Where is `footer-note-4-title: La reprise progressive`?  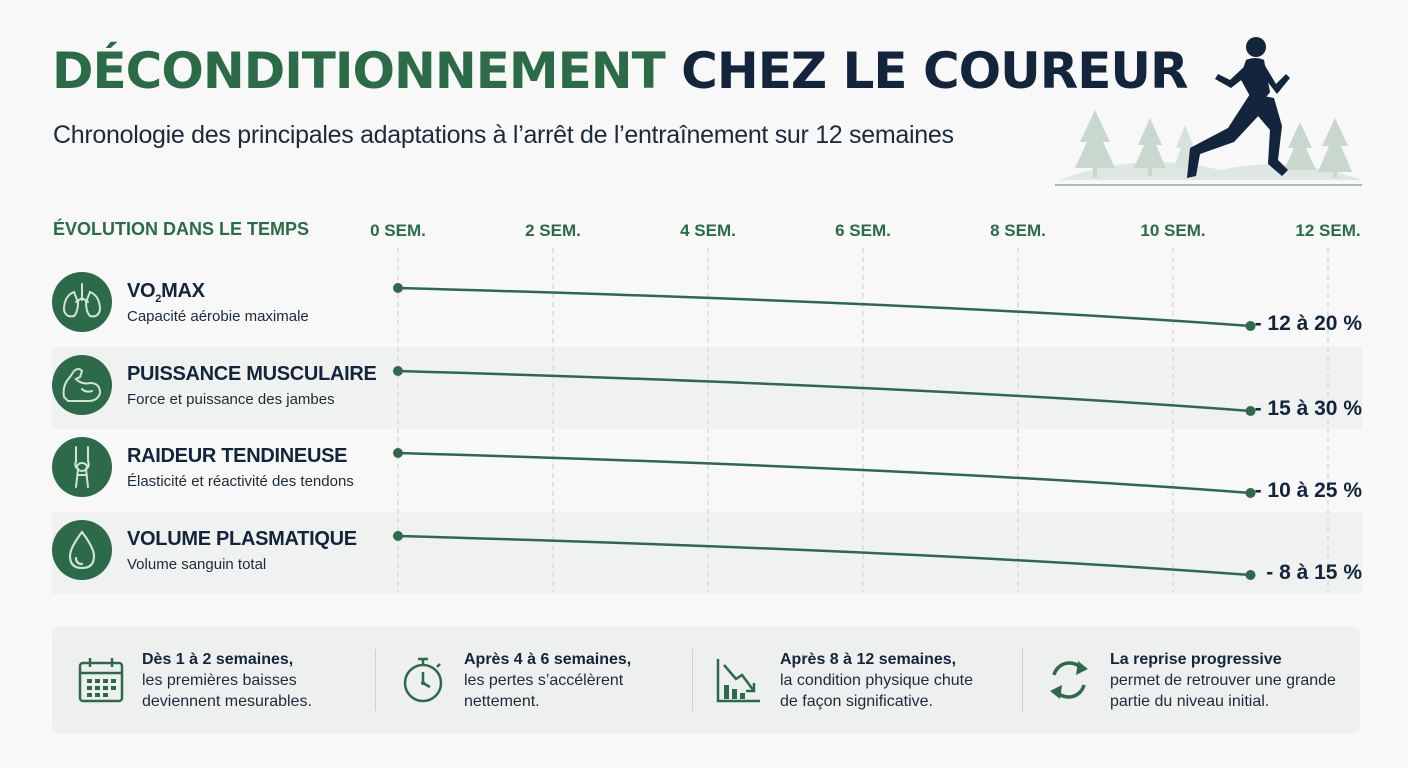 footer-note-4-title: La reprise progressive is located at coordinates (1196, 659).